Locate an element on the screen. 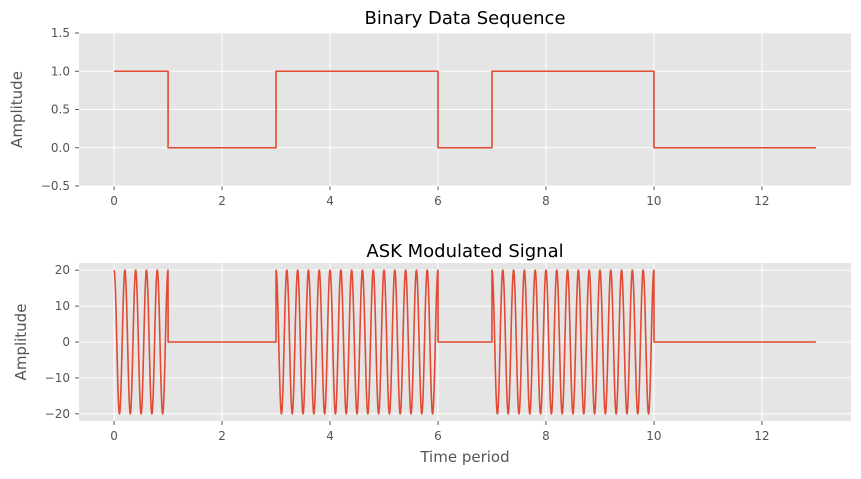 This screenshot has width=861, height=479. y-tick-label: 1.5 is located at coordinates (60, 33).